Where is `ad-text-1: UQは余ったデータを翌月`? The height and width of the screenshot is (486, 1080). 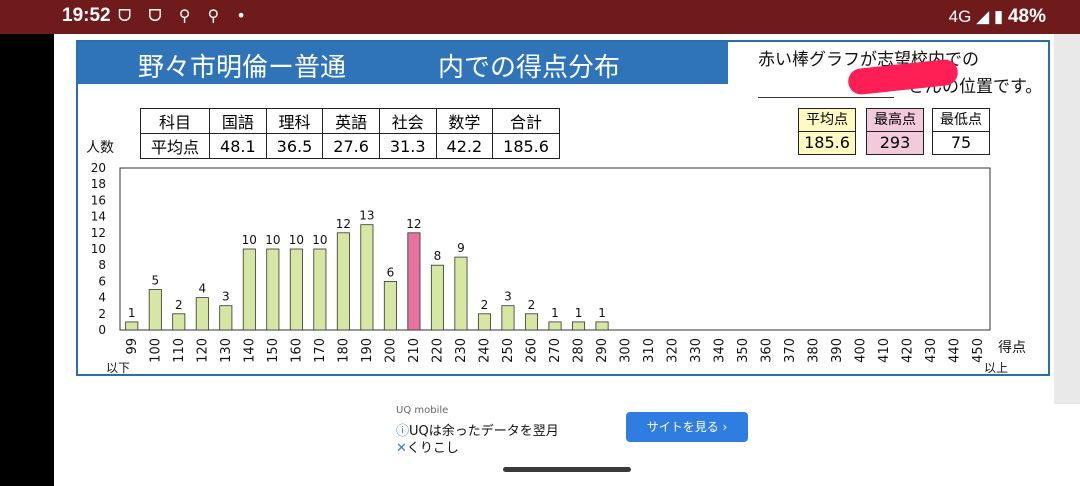 ad-text-1: UQは余ったデータを翌月 is located at coordinates (484, 431).